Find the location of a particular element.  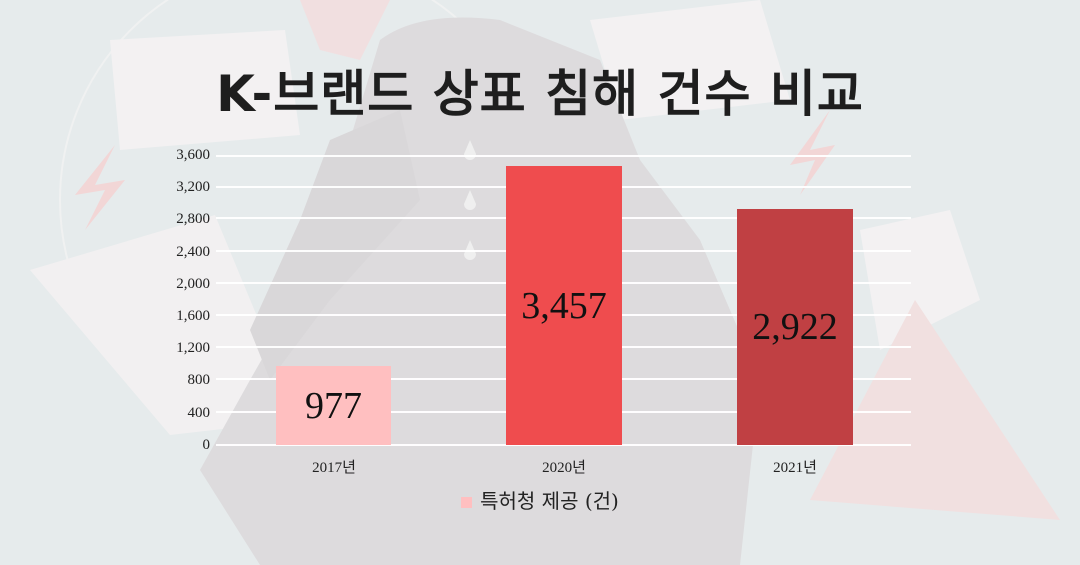

y-tick-label: 0 is located at coordinates (206, 445).